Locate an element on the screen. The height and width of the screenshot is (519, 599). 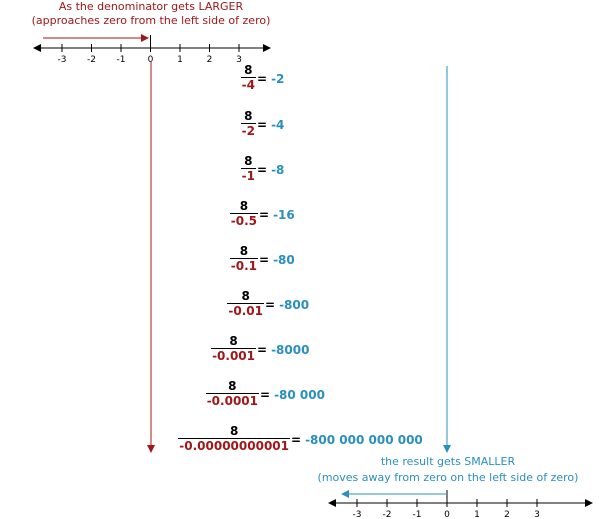
equation-row: 8 -2 = -4 is located at coordinates (262, 123).